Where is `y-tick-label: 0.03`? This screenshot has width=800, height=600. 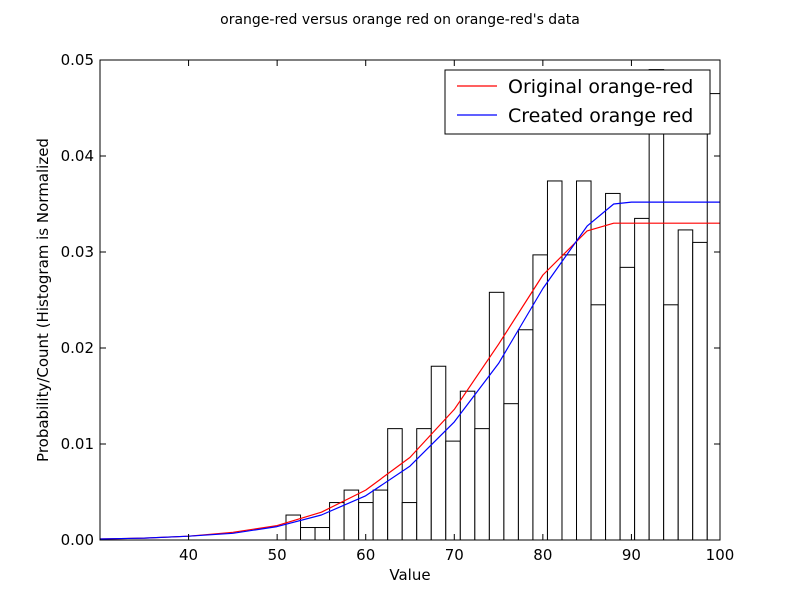
y-tick-label: 0.03 is located at coordinates (77, 252).